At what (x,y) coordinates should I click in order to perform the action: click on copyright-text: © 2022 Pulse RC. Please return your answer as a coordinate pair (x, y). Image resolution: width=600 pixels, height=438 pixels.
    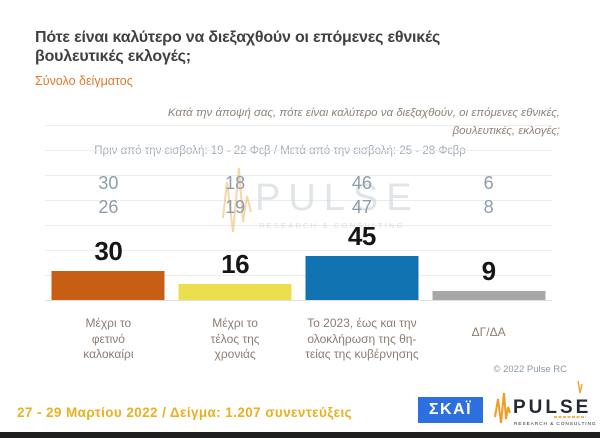
    Looking at the image, I should click on (530, 369).